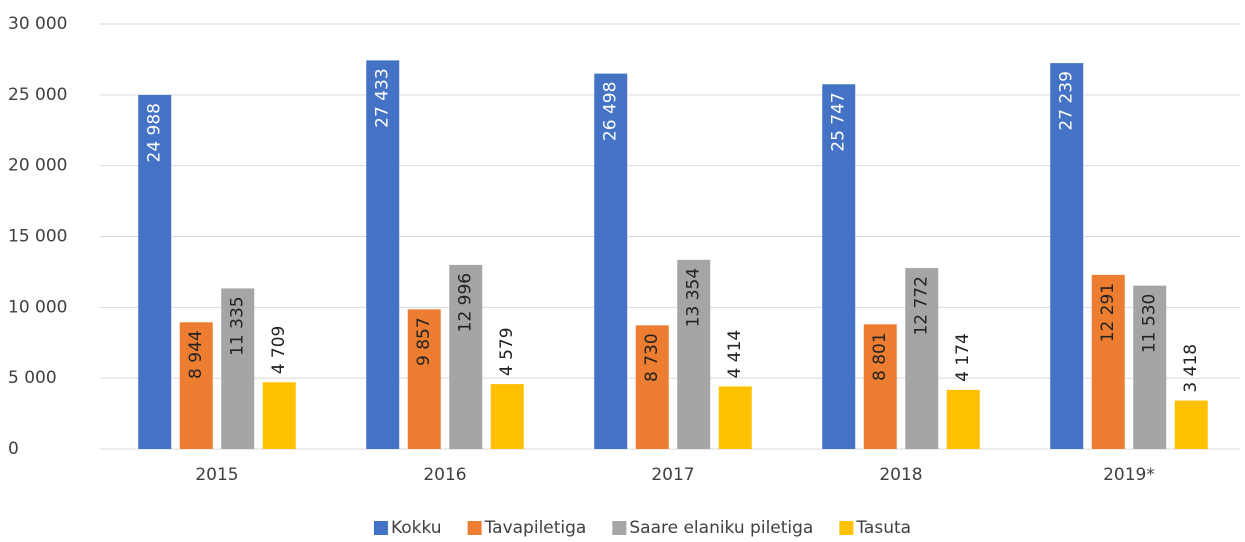 This screenshot has width=1245, height=542. I want to click on y-tick-label: 5 000, so click(32, 378).